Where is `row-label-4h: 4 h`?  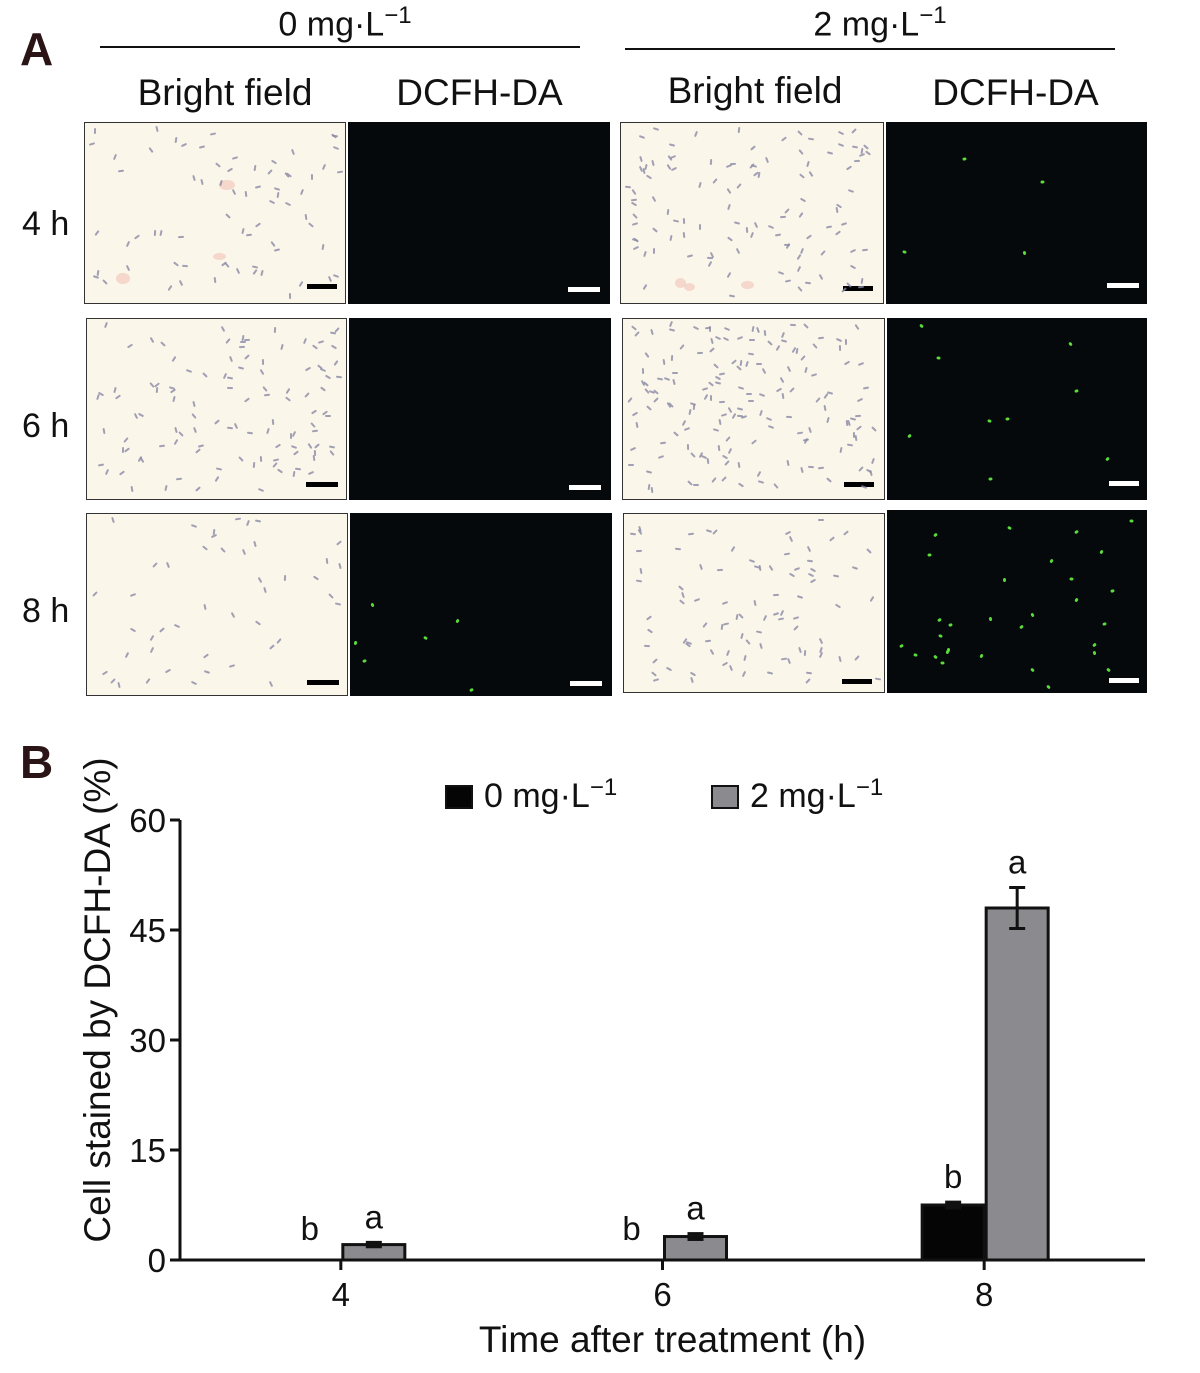 row-label-4h: 4 h is located at coordinates (46, 224).